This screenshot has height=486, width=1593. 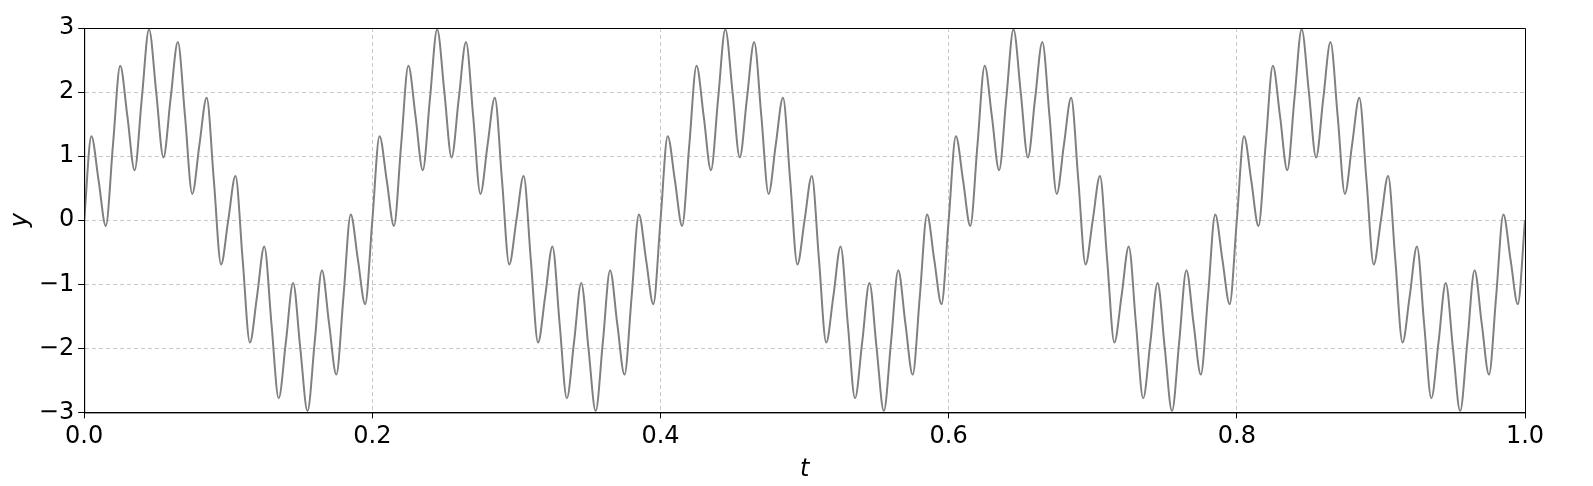 I want to click on y-tick-label: 0, so click(x=66, y=218).